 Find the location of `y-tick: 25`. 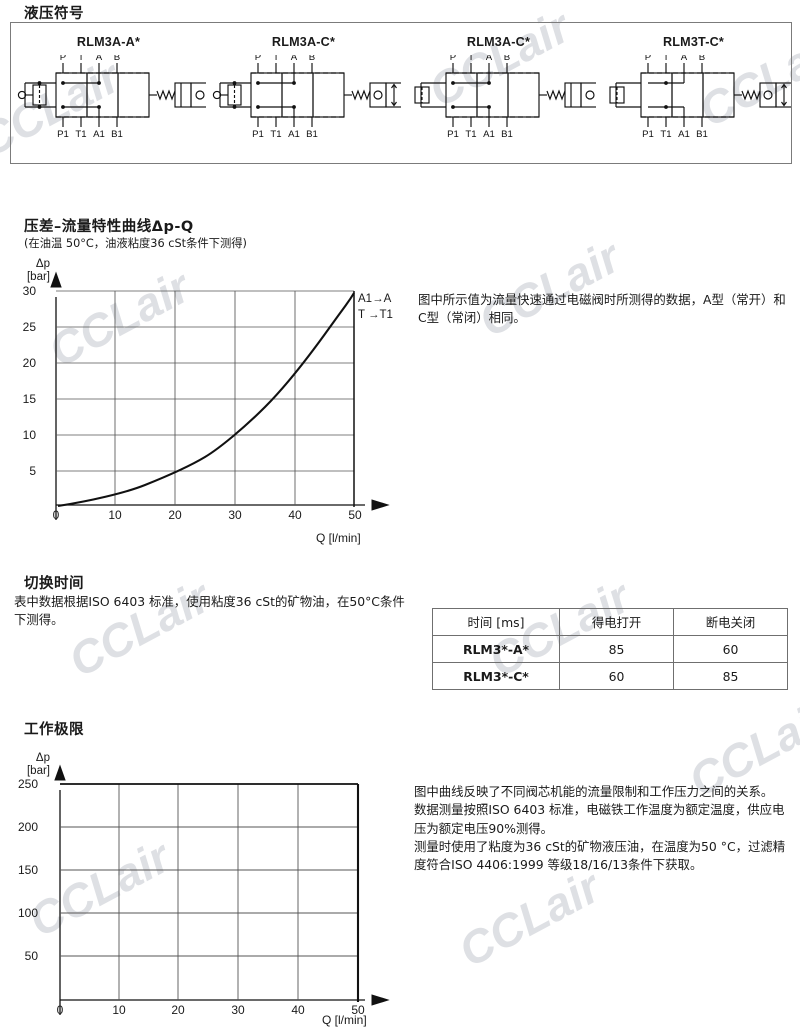

y-tick: 25 is located at coordinates (29, 327).